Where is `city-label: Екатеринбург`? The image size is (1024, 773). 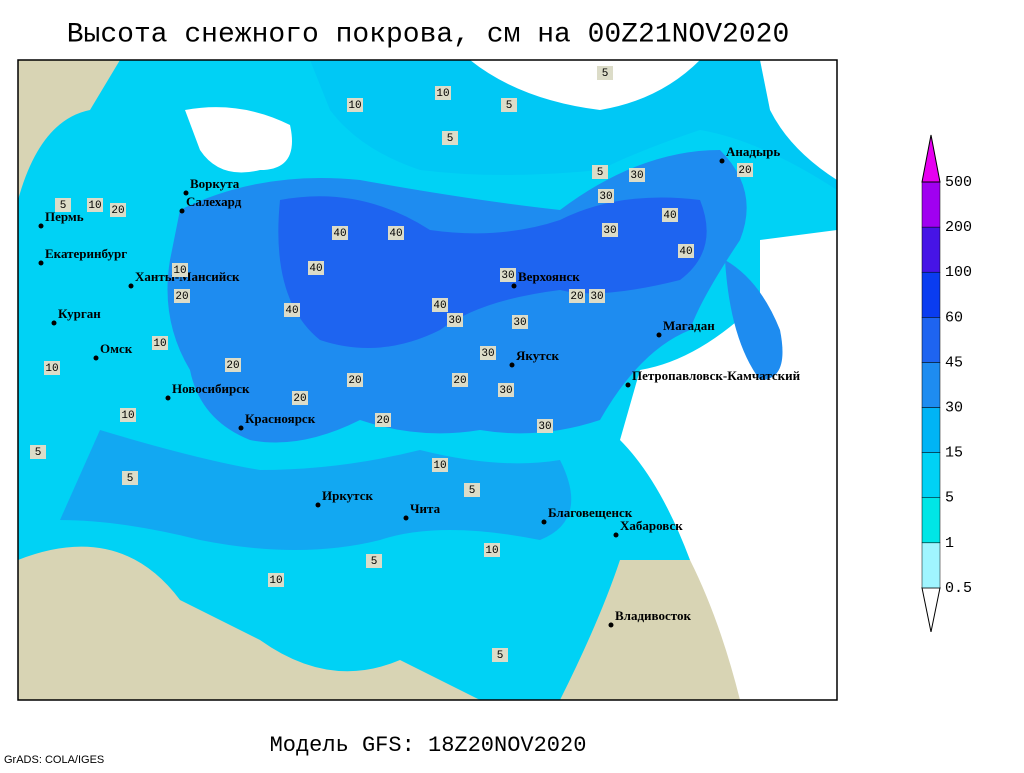 city-label: Екатеринбург is located at coordinates (86, 253).